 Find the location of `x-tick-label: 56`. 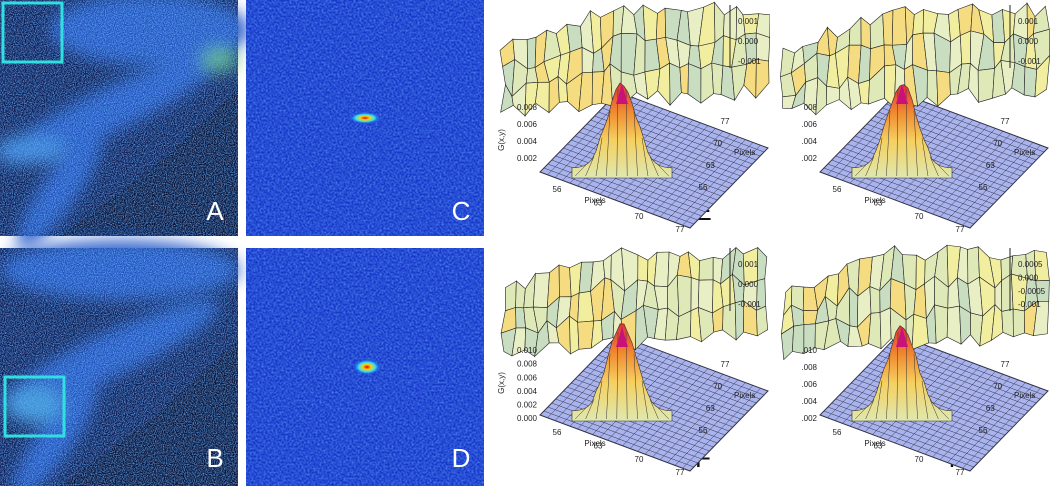

x-tick-label: 56 is located at coordinates (557, 432).